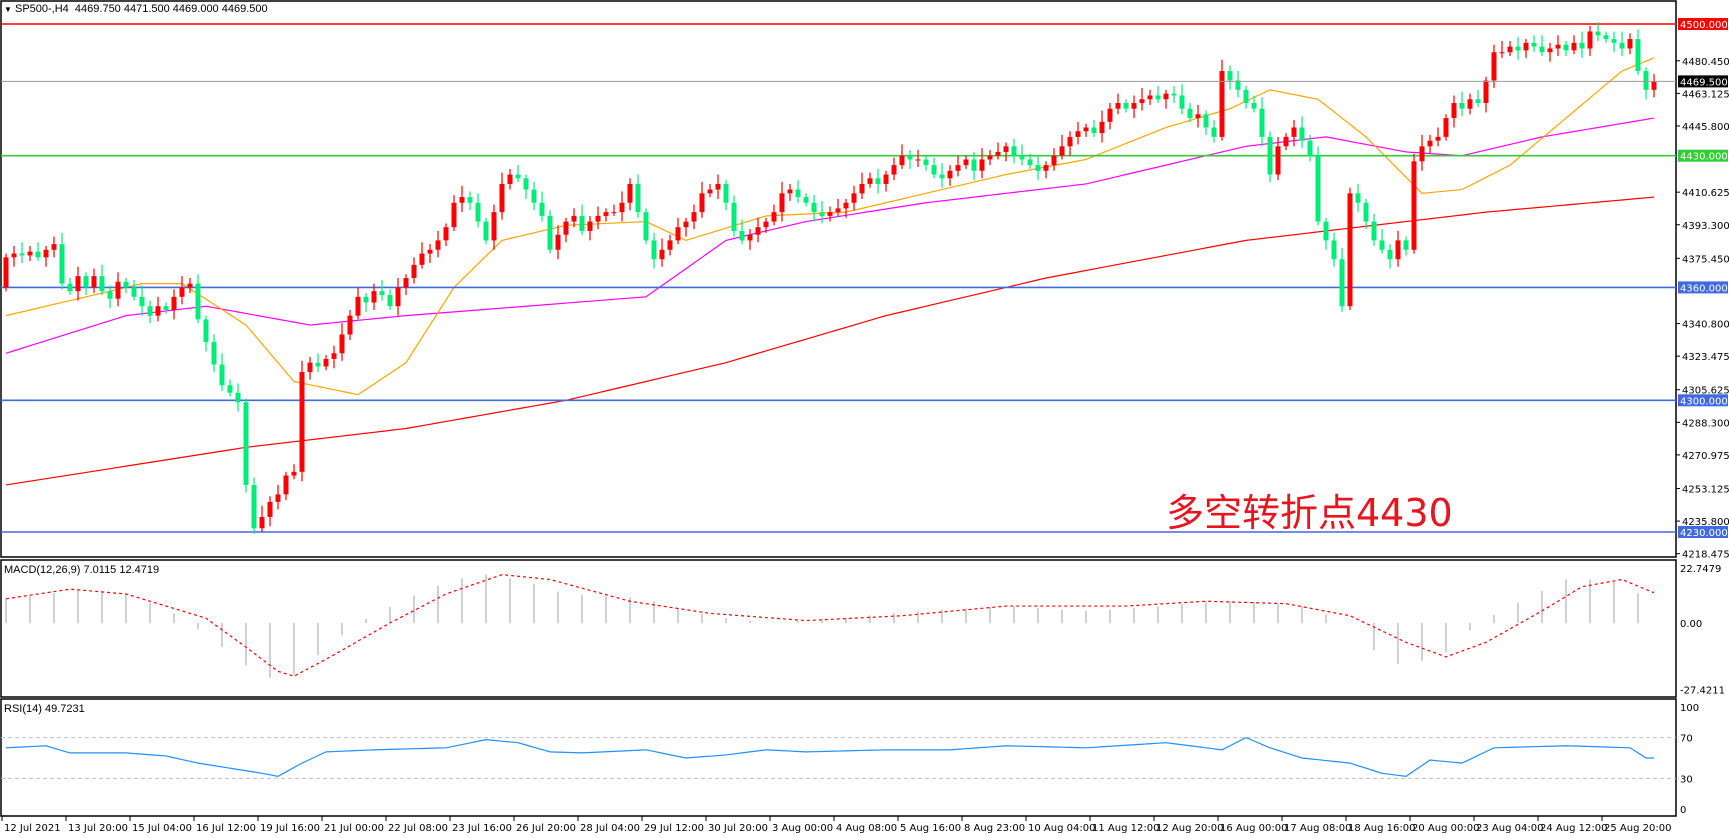 The image size is (1729, 838). Describe the element at coordinates (44, 709) in the screenshot. I see `rsi-header: RSI(14) 49.7231` at that location.